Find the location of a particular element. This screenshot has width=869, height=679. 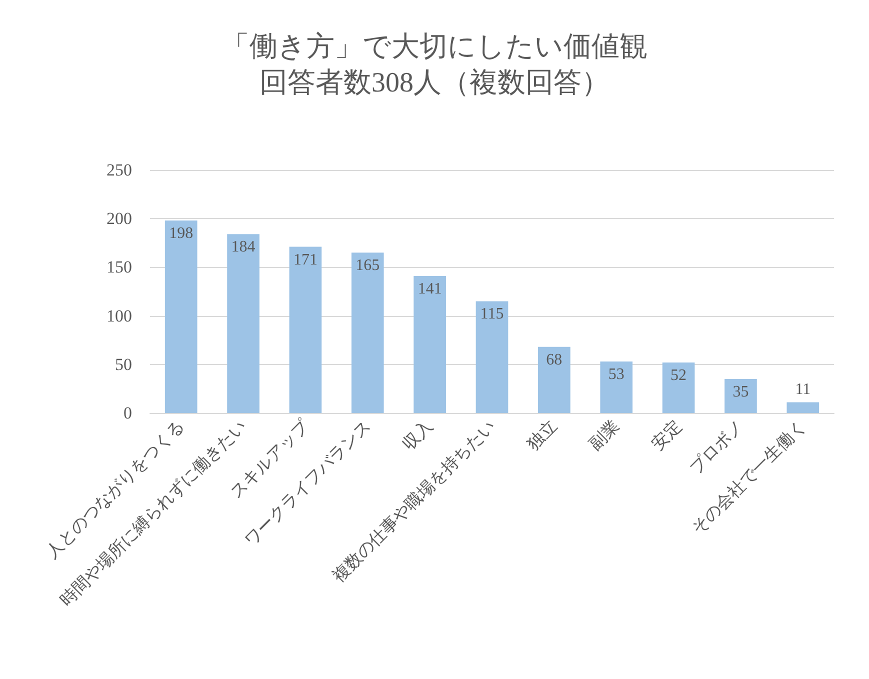

data-label: 184 is located at coordinates (243, 247).